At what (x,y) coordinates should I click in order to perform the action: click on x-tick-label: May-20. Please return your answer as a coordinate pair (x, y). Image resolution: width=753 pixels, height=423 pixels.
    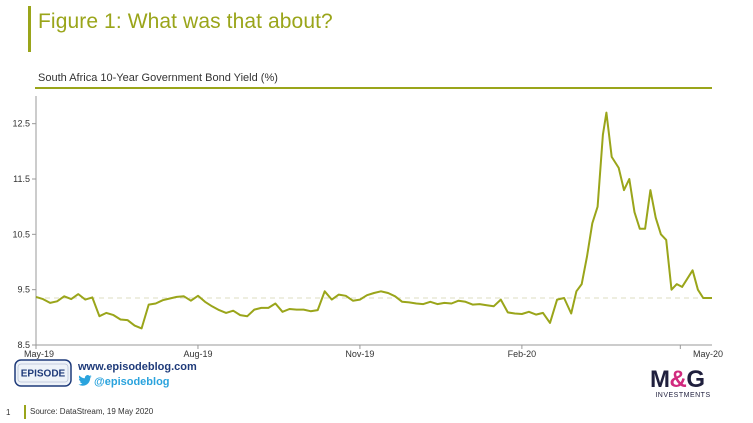
    Looking at the image, I should click on (708, 354).